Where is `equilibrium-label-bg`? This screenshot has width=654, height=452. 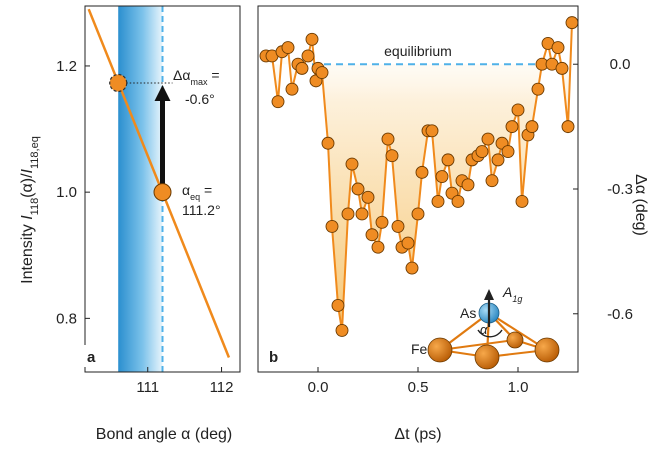
equilibrium-label-bg is located at coordinates (419, 51).